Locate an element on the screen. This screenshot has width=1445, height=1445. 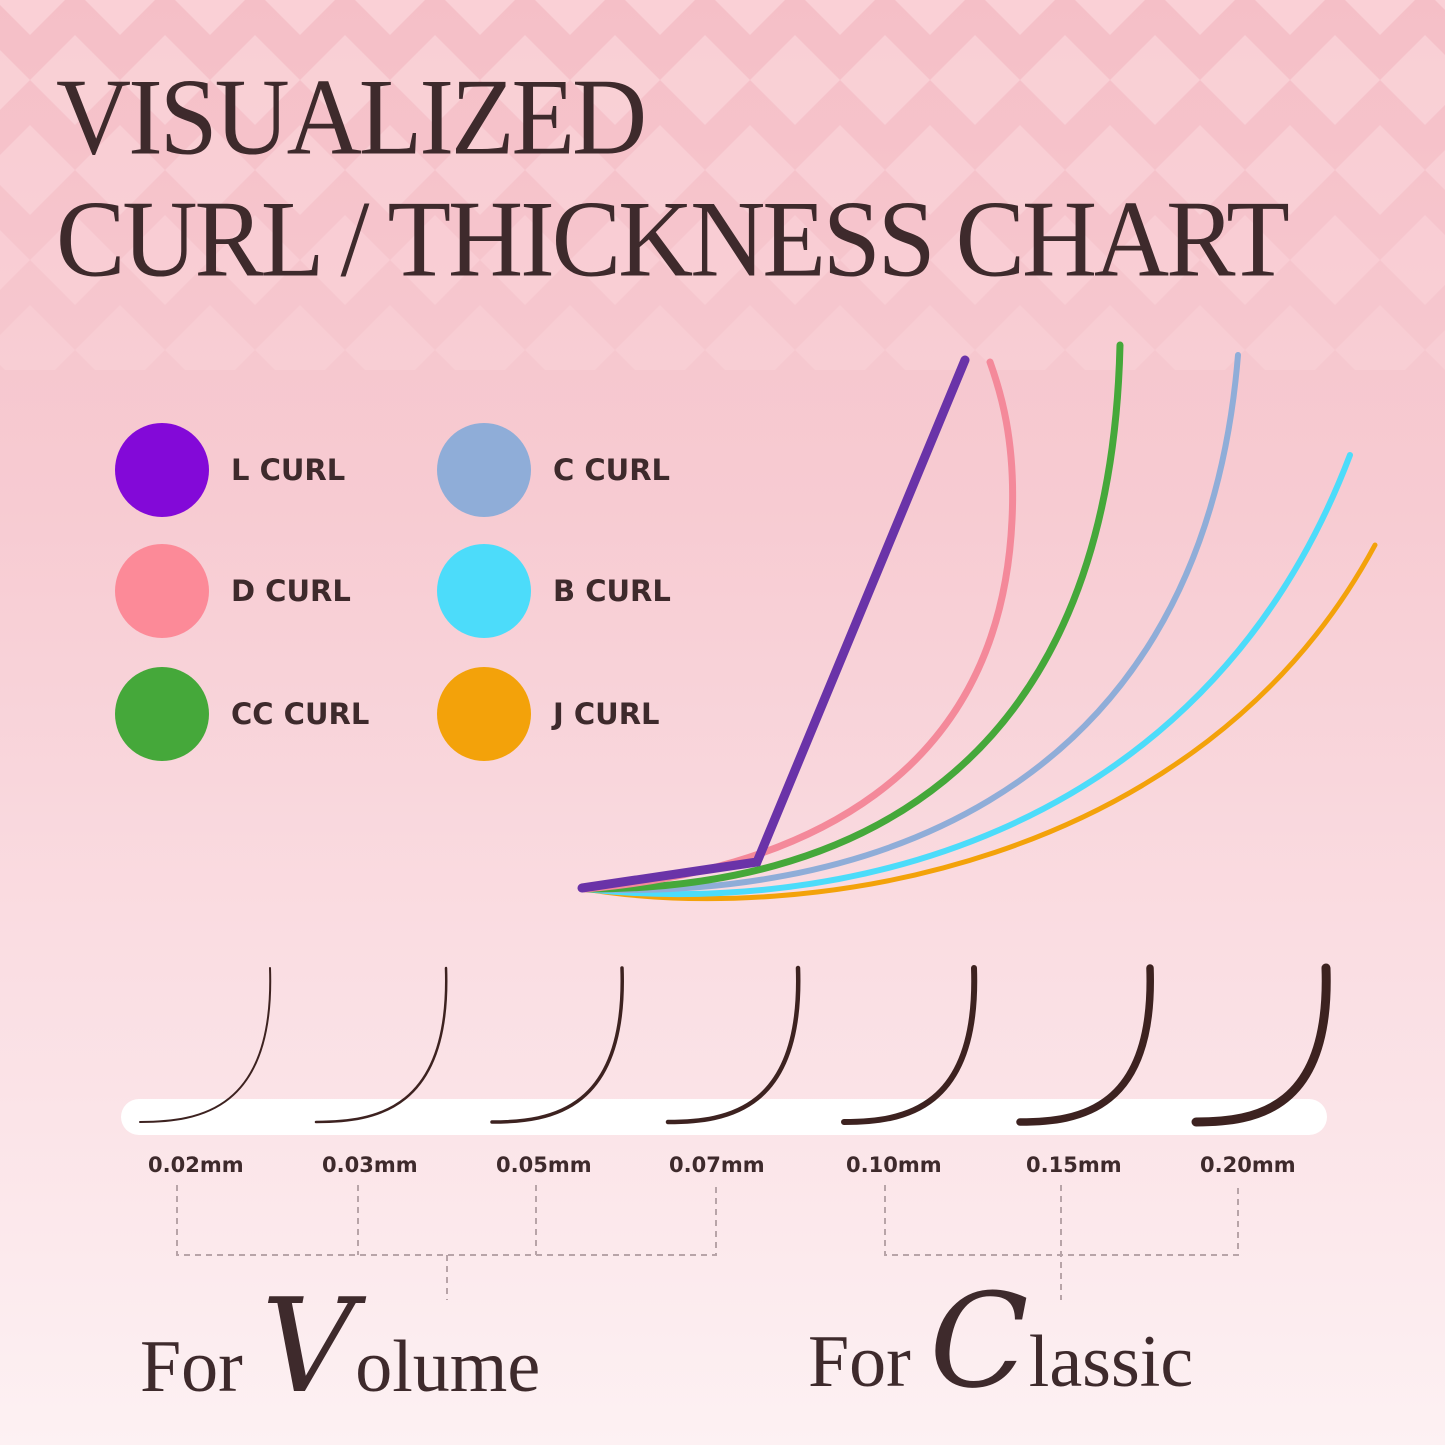
for-classic-initial: C is located at coordinates (979, 1341).